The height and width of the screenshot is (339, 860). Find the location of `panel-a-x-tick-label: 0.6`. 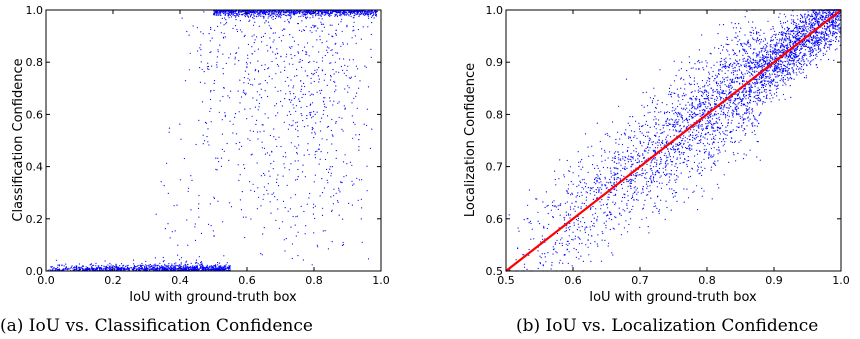

panel-a-x-tick-label: 0.6 is located at coordinates (247, 280).